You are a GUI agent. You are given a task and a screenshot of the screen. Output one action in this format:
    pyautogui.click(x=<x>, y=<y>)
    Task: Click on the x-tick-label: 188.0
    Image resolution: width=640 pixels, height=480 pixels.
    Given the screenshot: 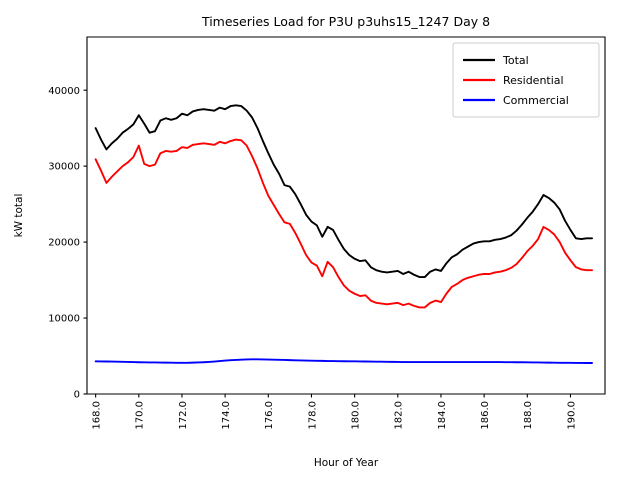 What is the action you would take?
    pyautogui.click(x=528, y=415)
    